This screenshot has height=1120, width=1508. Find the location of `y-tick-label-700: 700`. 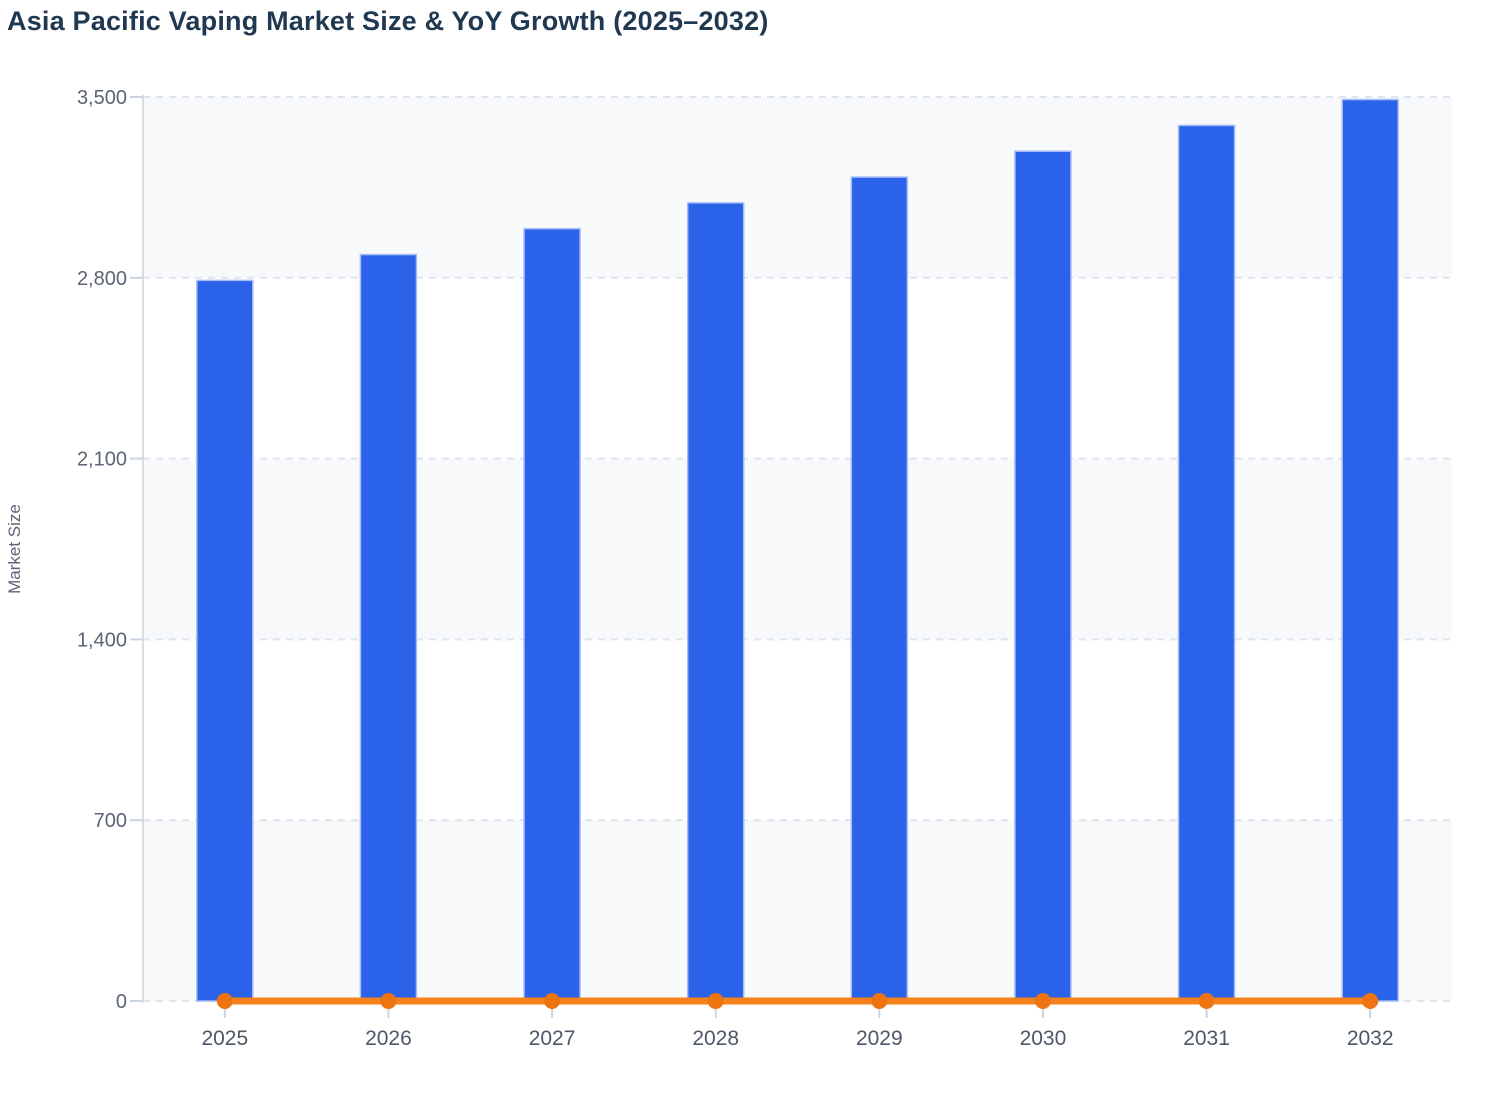

y-tick-label-700: 700 is located at coordinates (110, 821).